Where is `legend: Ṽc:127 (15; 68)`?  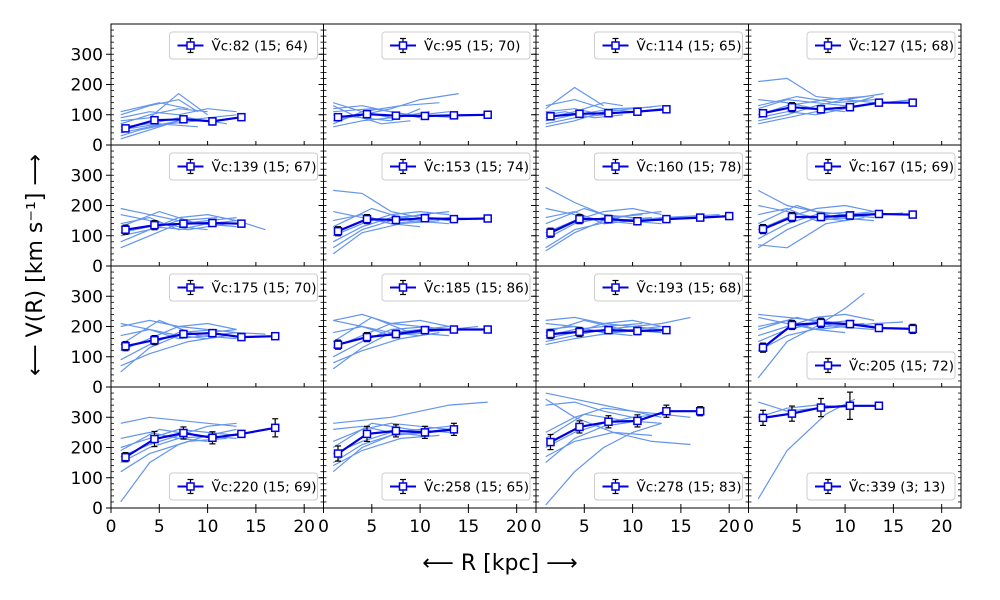 legend: Ṽc:127 (15; 68) is located at coordinates (881, 45).